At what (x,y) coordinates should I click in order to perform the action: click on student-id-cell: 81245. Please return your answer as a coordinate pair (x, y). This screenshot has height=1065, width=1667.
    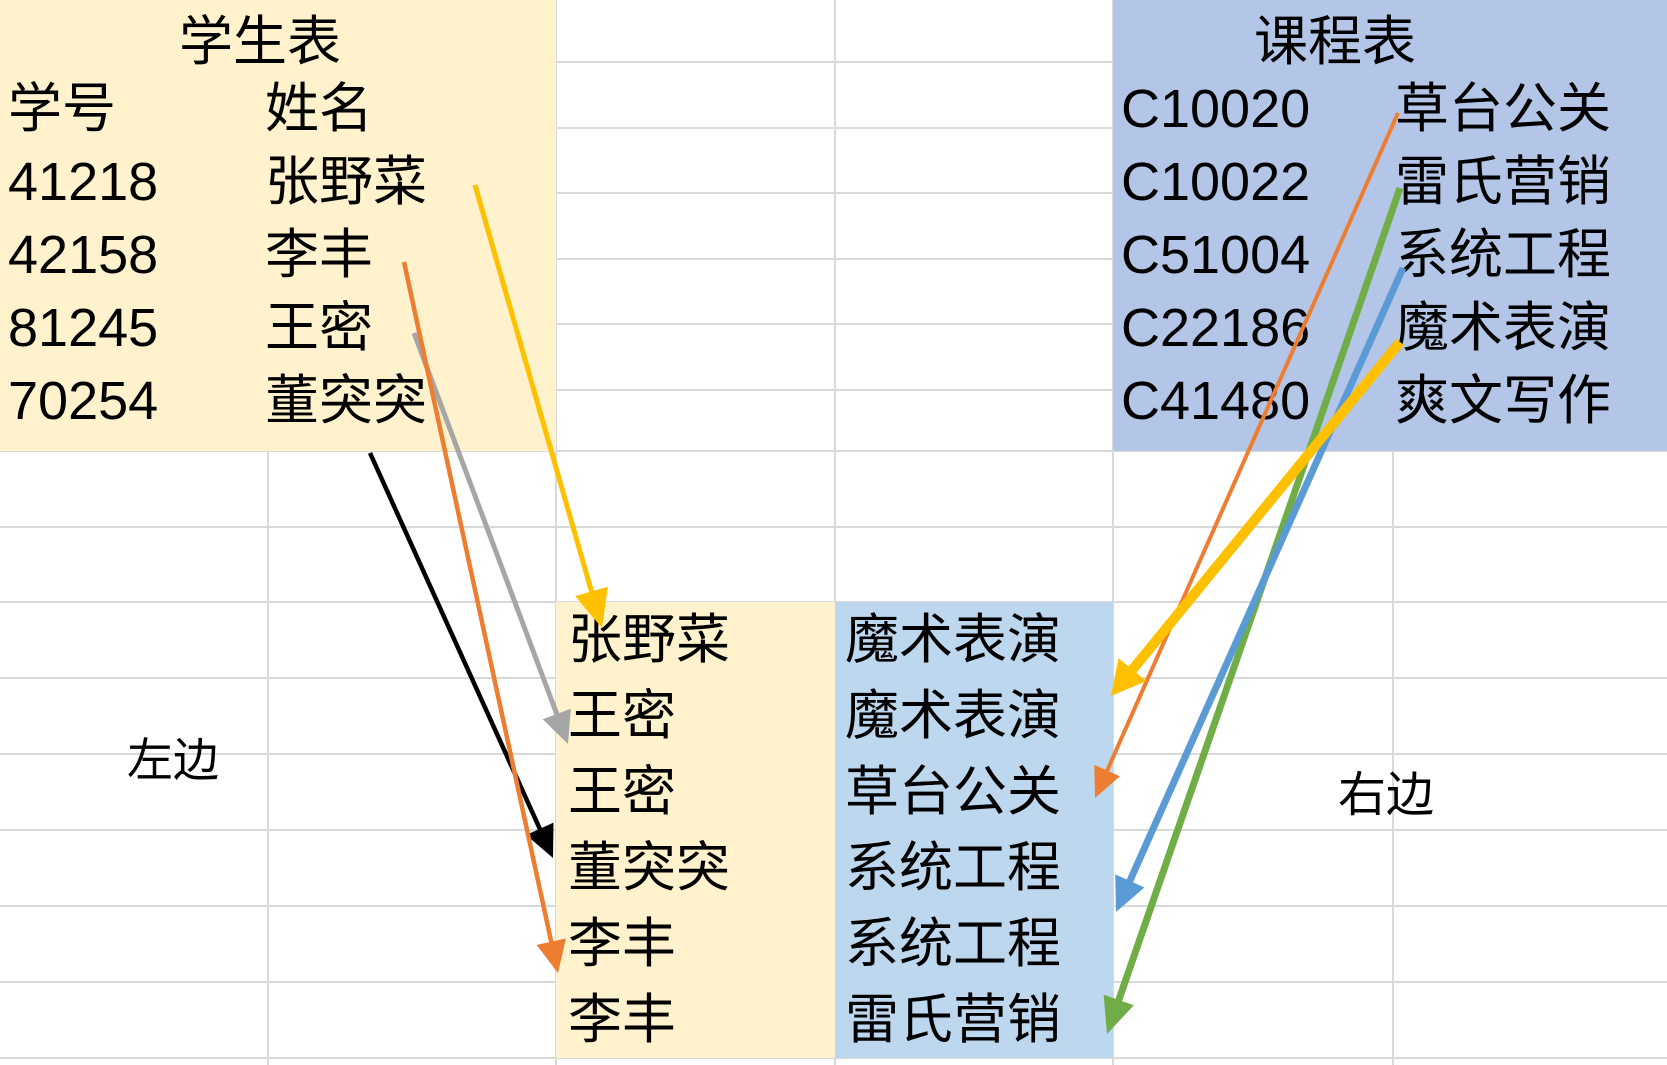
    Looking at the image, I should click on (83, 327).